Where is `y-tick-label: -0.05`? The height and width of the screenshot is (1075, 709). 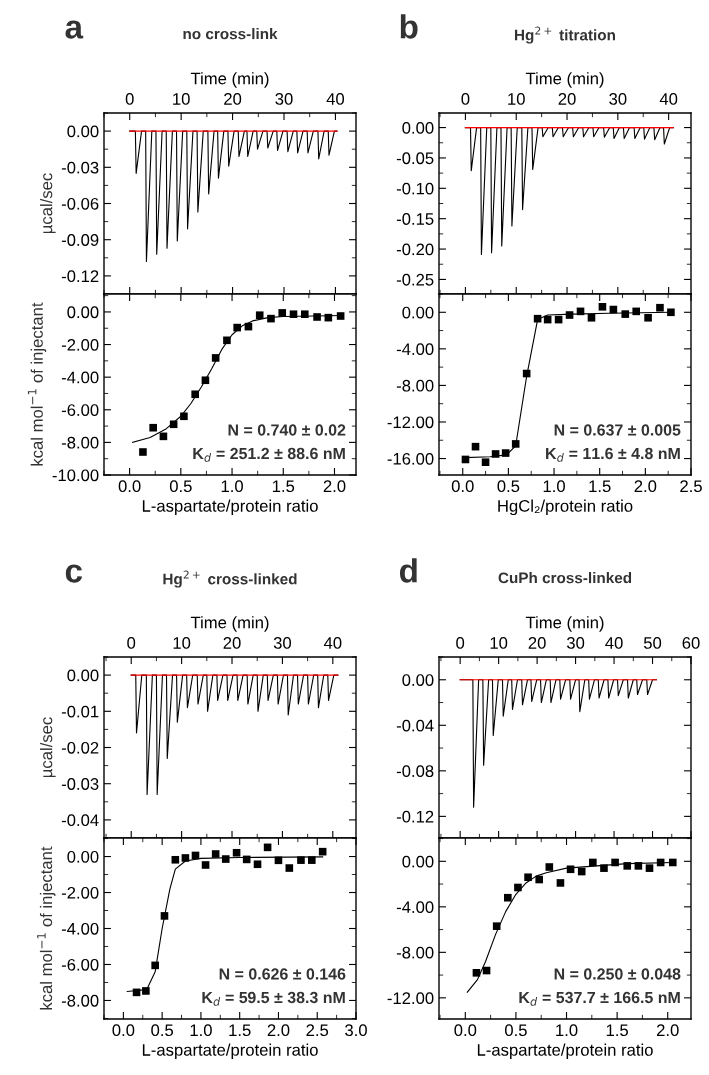
y-tick-label: -0.05 is located at coordinates (415, 158).